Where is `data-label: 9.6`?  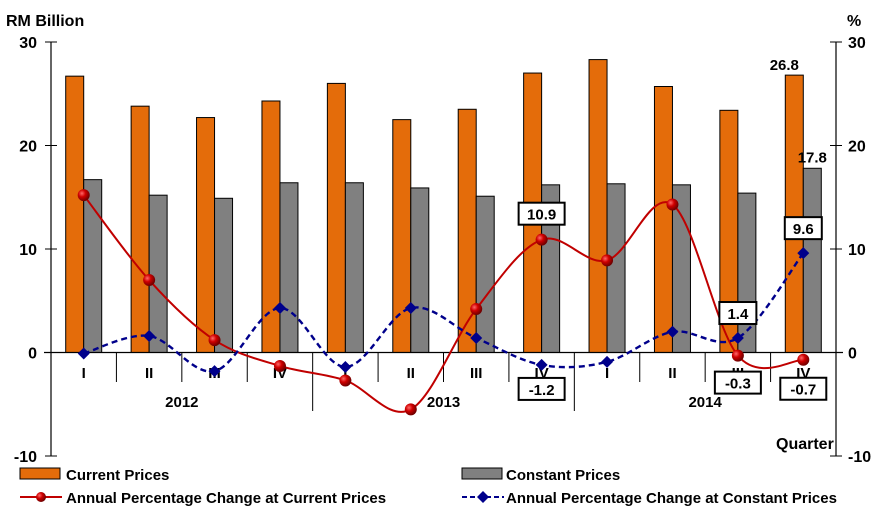
data-label: 9.6 is located at coordinates (803, 229).